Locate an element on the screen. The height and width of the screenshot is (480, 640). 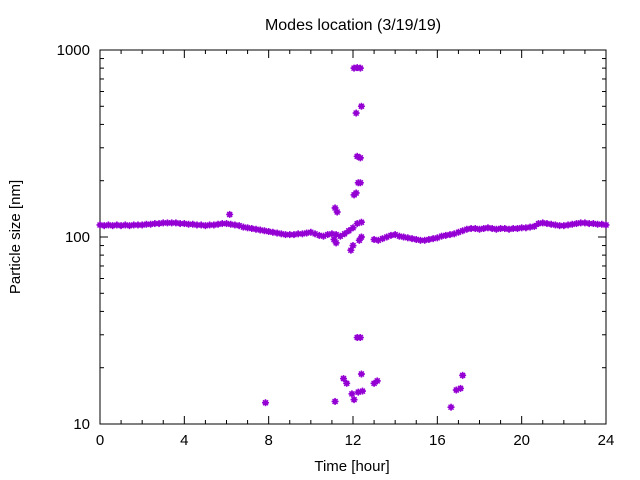
y-tick-label: 10 is located at coordinates (81, 424).